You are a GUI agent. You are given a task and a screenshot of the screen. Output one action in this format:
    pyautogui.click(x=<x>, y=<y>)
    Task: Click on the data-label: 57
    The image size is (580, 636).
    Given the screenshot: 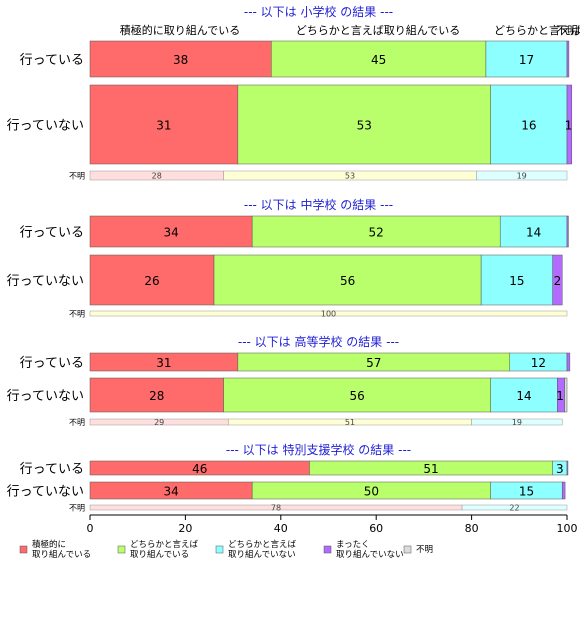 What is the action you would take?
    pyautogui.click(x=373, y=363)
    